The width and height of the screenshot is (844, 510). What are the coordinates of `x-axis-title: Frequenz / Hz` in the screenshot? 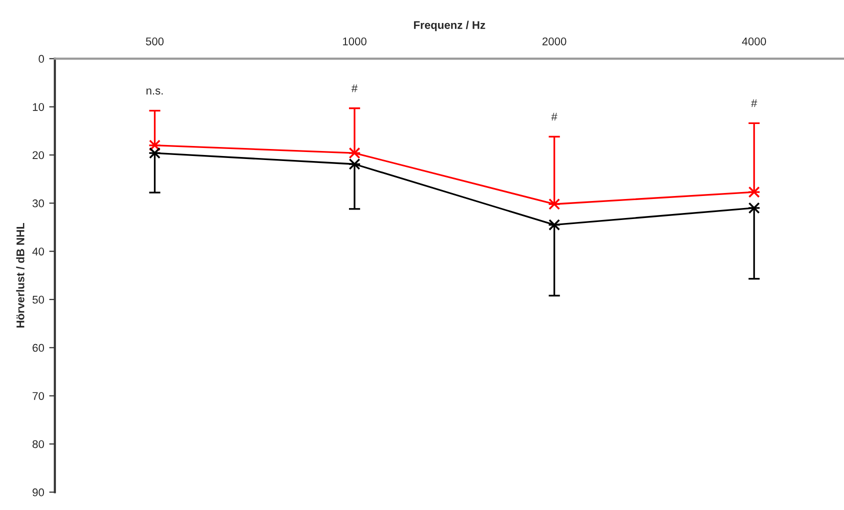 It's located at (450, 26).